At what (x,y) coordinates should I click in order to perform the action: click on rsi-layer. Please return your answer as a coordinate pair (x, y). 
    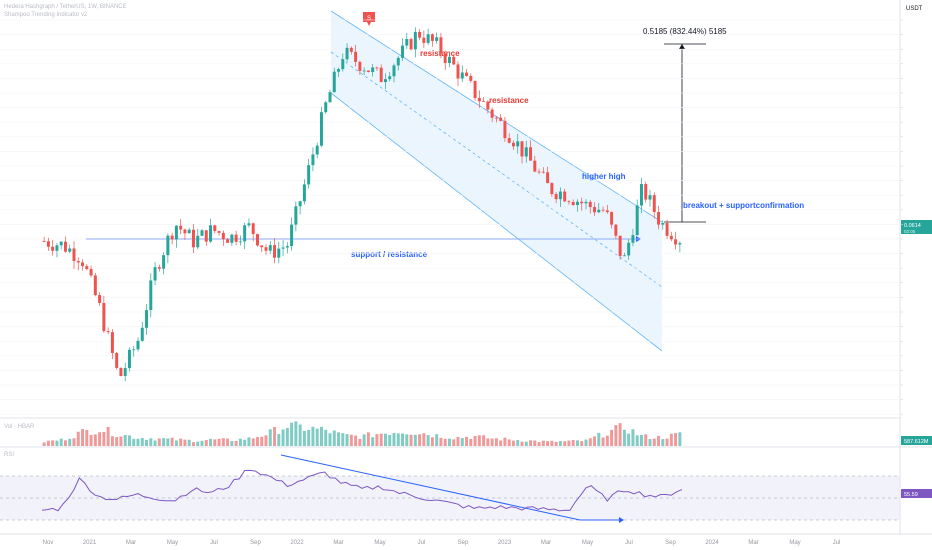
    Looking at the image, I should click on (362, 490).